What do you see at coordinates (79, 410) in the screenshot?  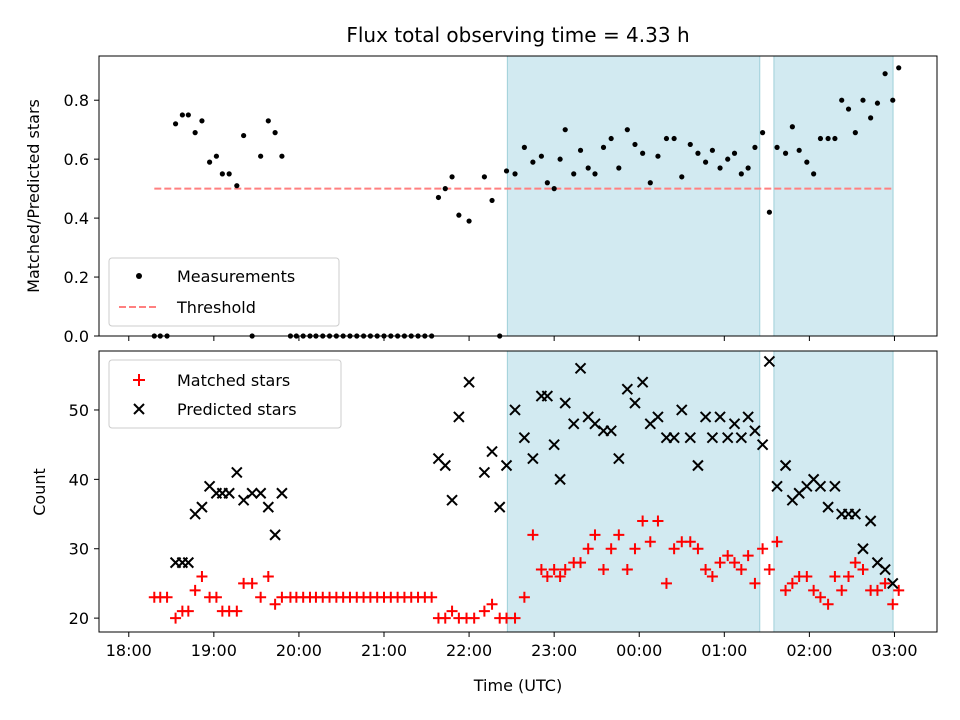 I see `bottom-y-tick-label: 50` at bounding box center [79, 410].